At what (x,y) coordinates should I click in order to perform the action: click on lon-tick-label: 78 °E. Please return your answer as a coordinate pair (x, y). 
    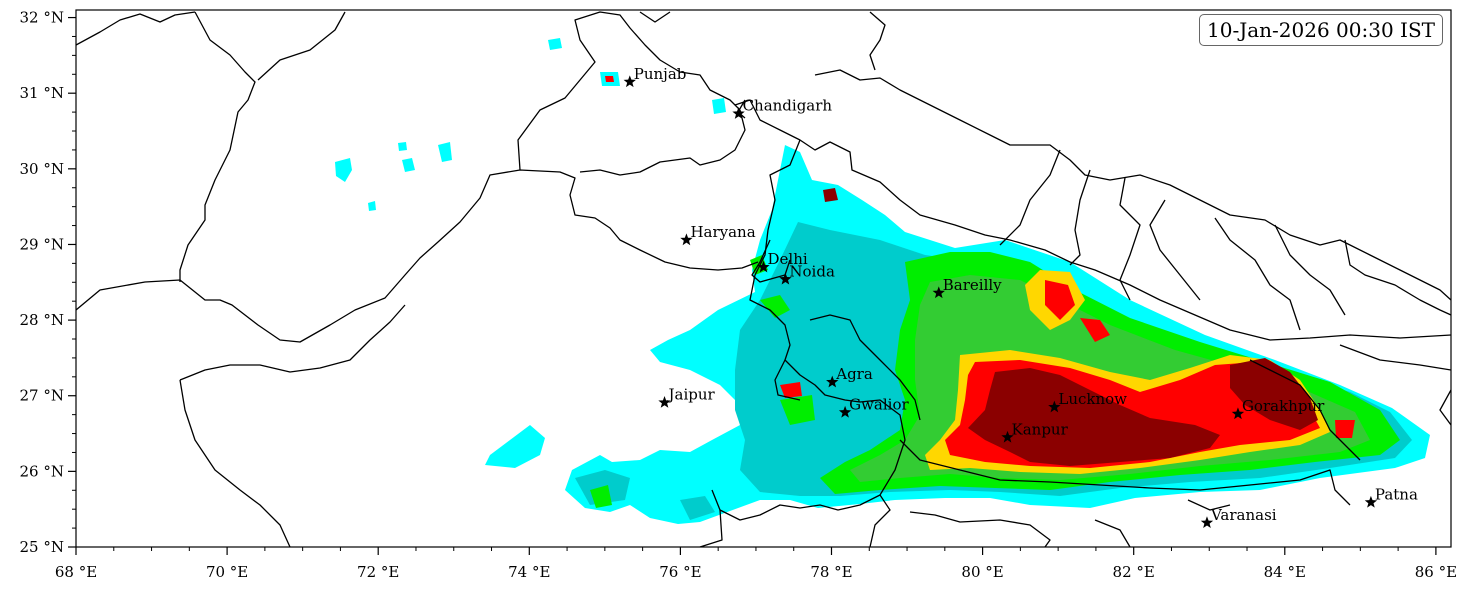
    Looking at the image, I should click on (831, 572).